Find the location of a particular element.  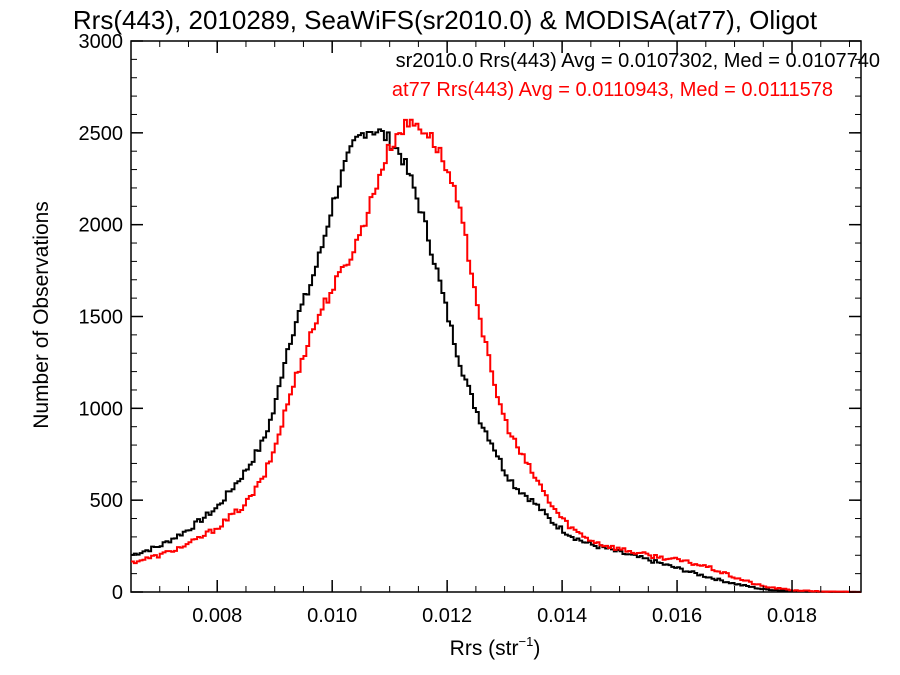

x-tick-label: 0.008 is located at coordinates (217, 616).